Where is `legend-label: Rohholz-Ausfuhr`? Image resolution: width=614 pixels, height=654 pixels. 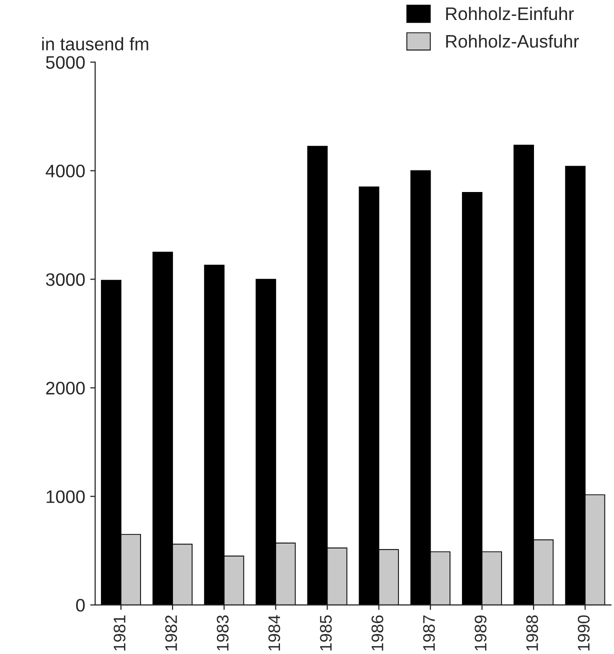
legend-label: Rohholz-Ausfuhr is located at coordinates (512, 41).